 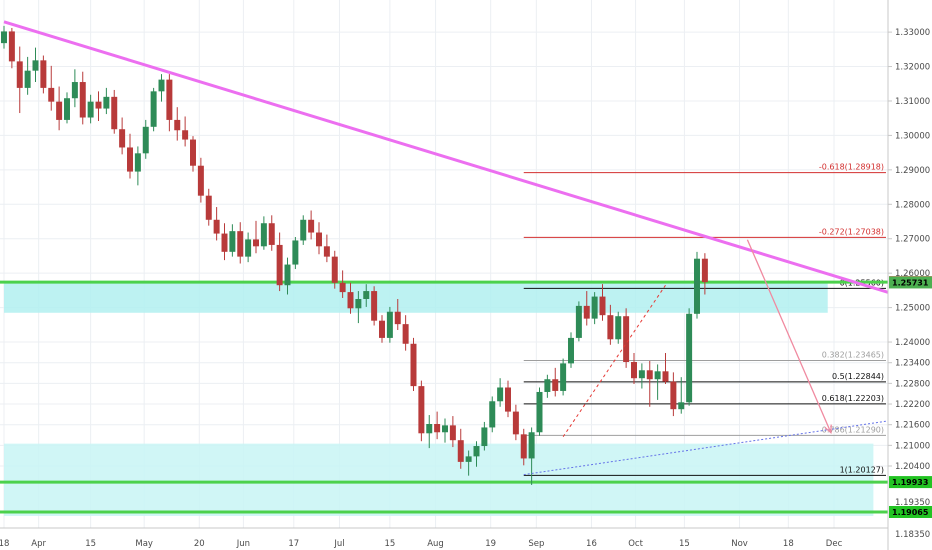 What do you see at coordinates (912, 171) in the screenshot?
I see `y-tick-label: 1.29000` at bounding box center [912, 171].